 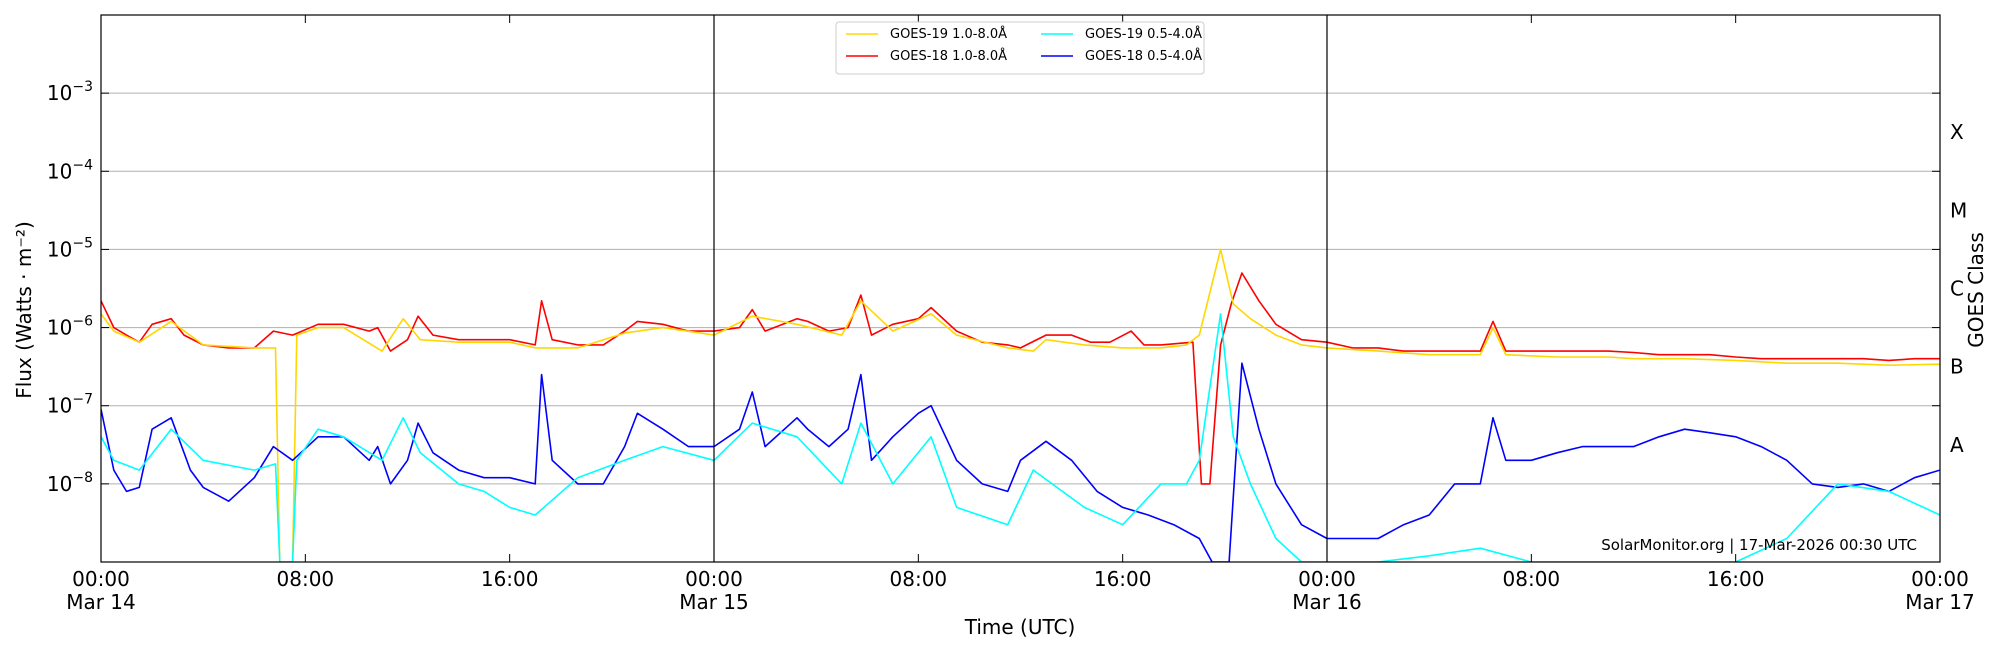 What do you see at coordinates (1976, 290) in the screenshot?
I see `y2-axis-title: GOES Class` at bounding box center [1976, 290].